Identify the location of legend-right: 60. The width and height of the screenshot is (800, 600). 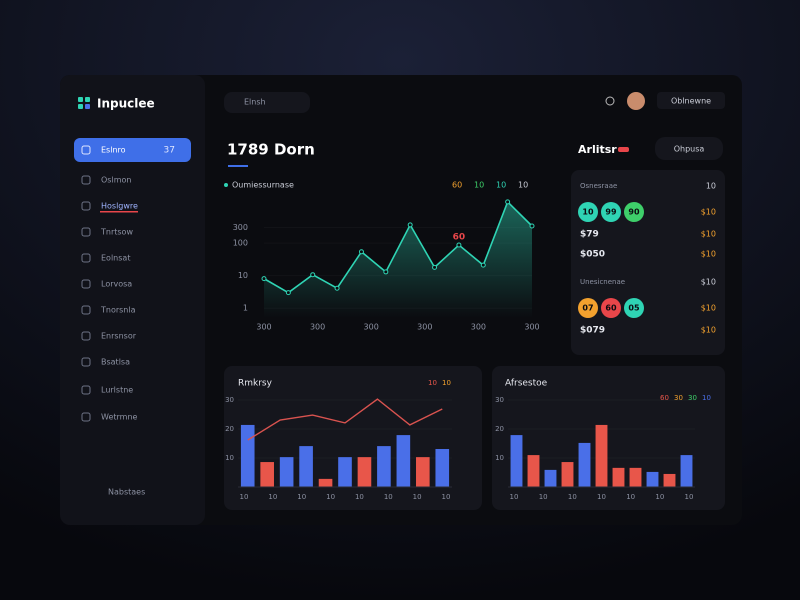
(457, 185).